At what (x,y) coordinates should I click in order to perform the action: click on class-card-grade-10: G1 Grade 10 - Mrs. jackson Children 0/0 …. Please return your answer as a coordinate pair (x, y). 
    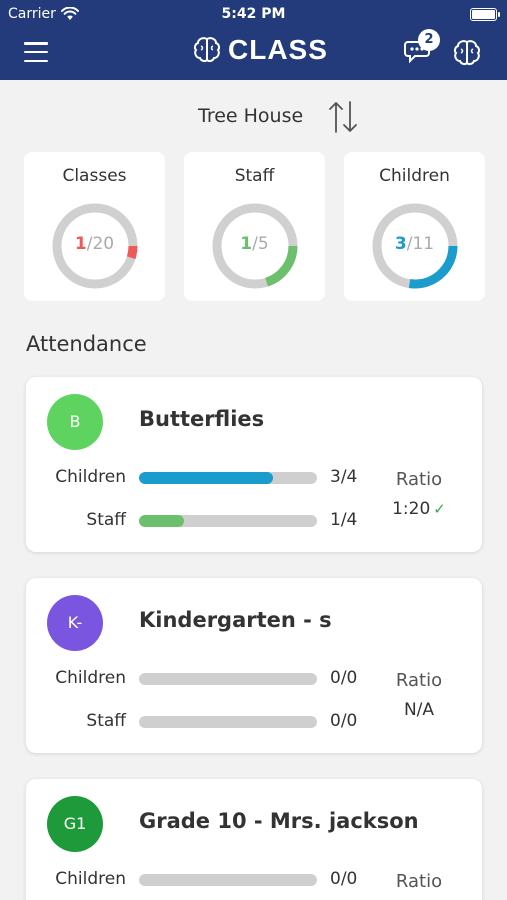
    Looking at the image, I should click on (254, 839).